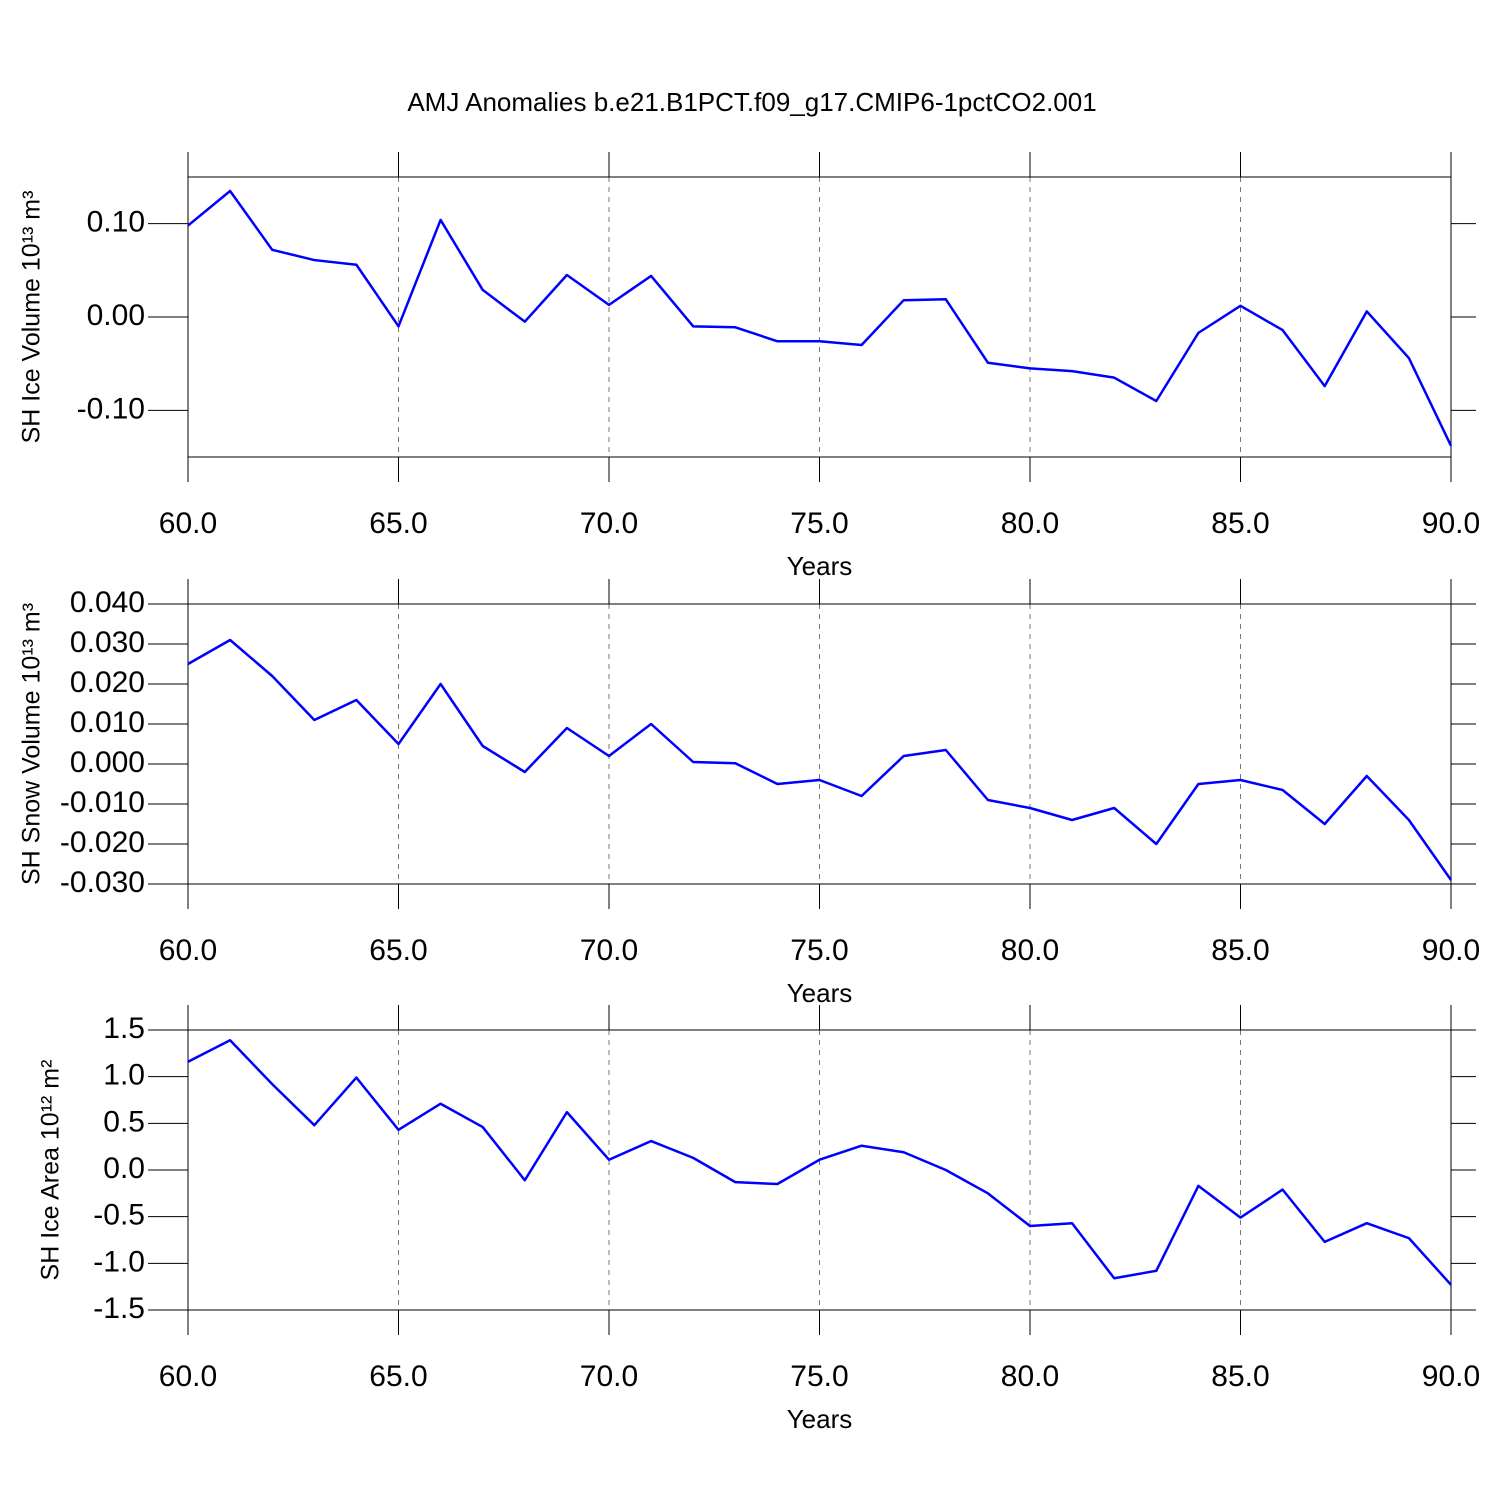 This screenshot has height=1500, width=1500. What do you see at coordinates (107, 602) in the screenshot?
I see `y-tick-label: 0.040` at bounding box center [107, 602].